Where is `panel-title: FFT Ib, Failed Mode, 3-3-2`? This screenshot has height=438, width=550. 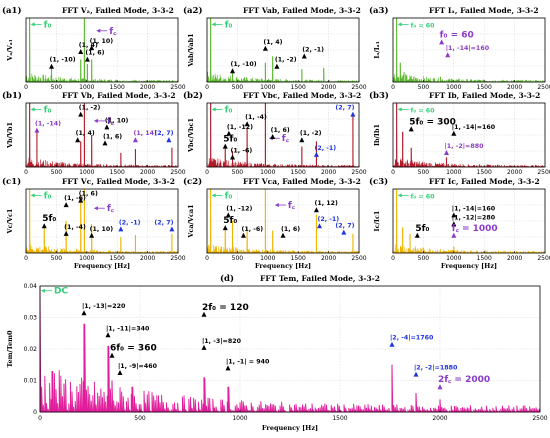 panel-title: FFT Ib, Failed Mode, 3-3-2 is located at coordinates (484, 95).